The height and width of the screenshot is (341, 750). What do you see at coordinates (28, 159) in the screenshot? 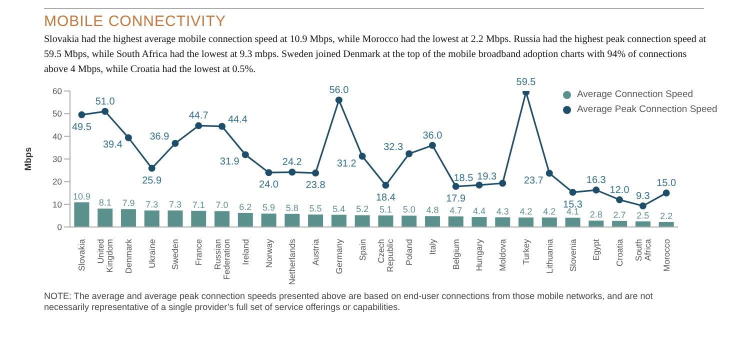
I see `y-axis-title: Mbps` at bounding box center [28, 159].